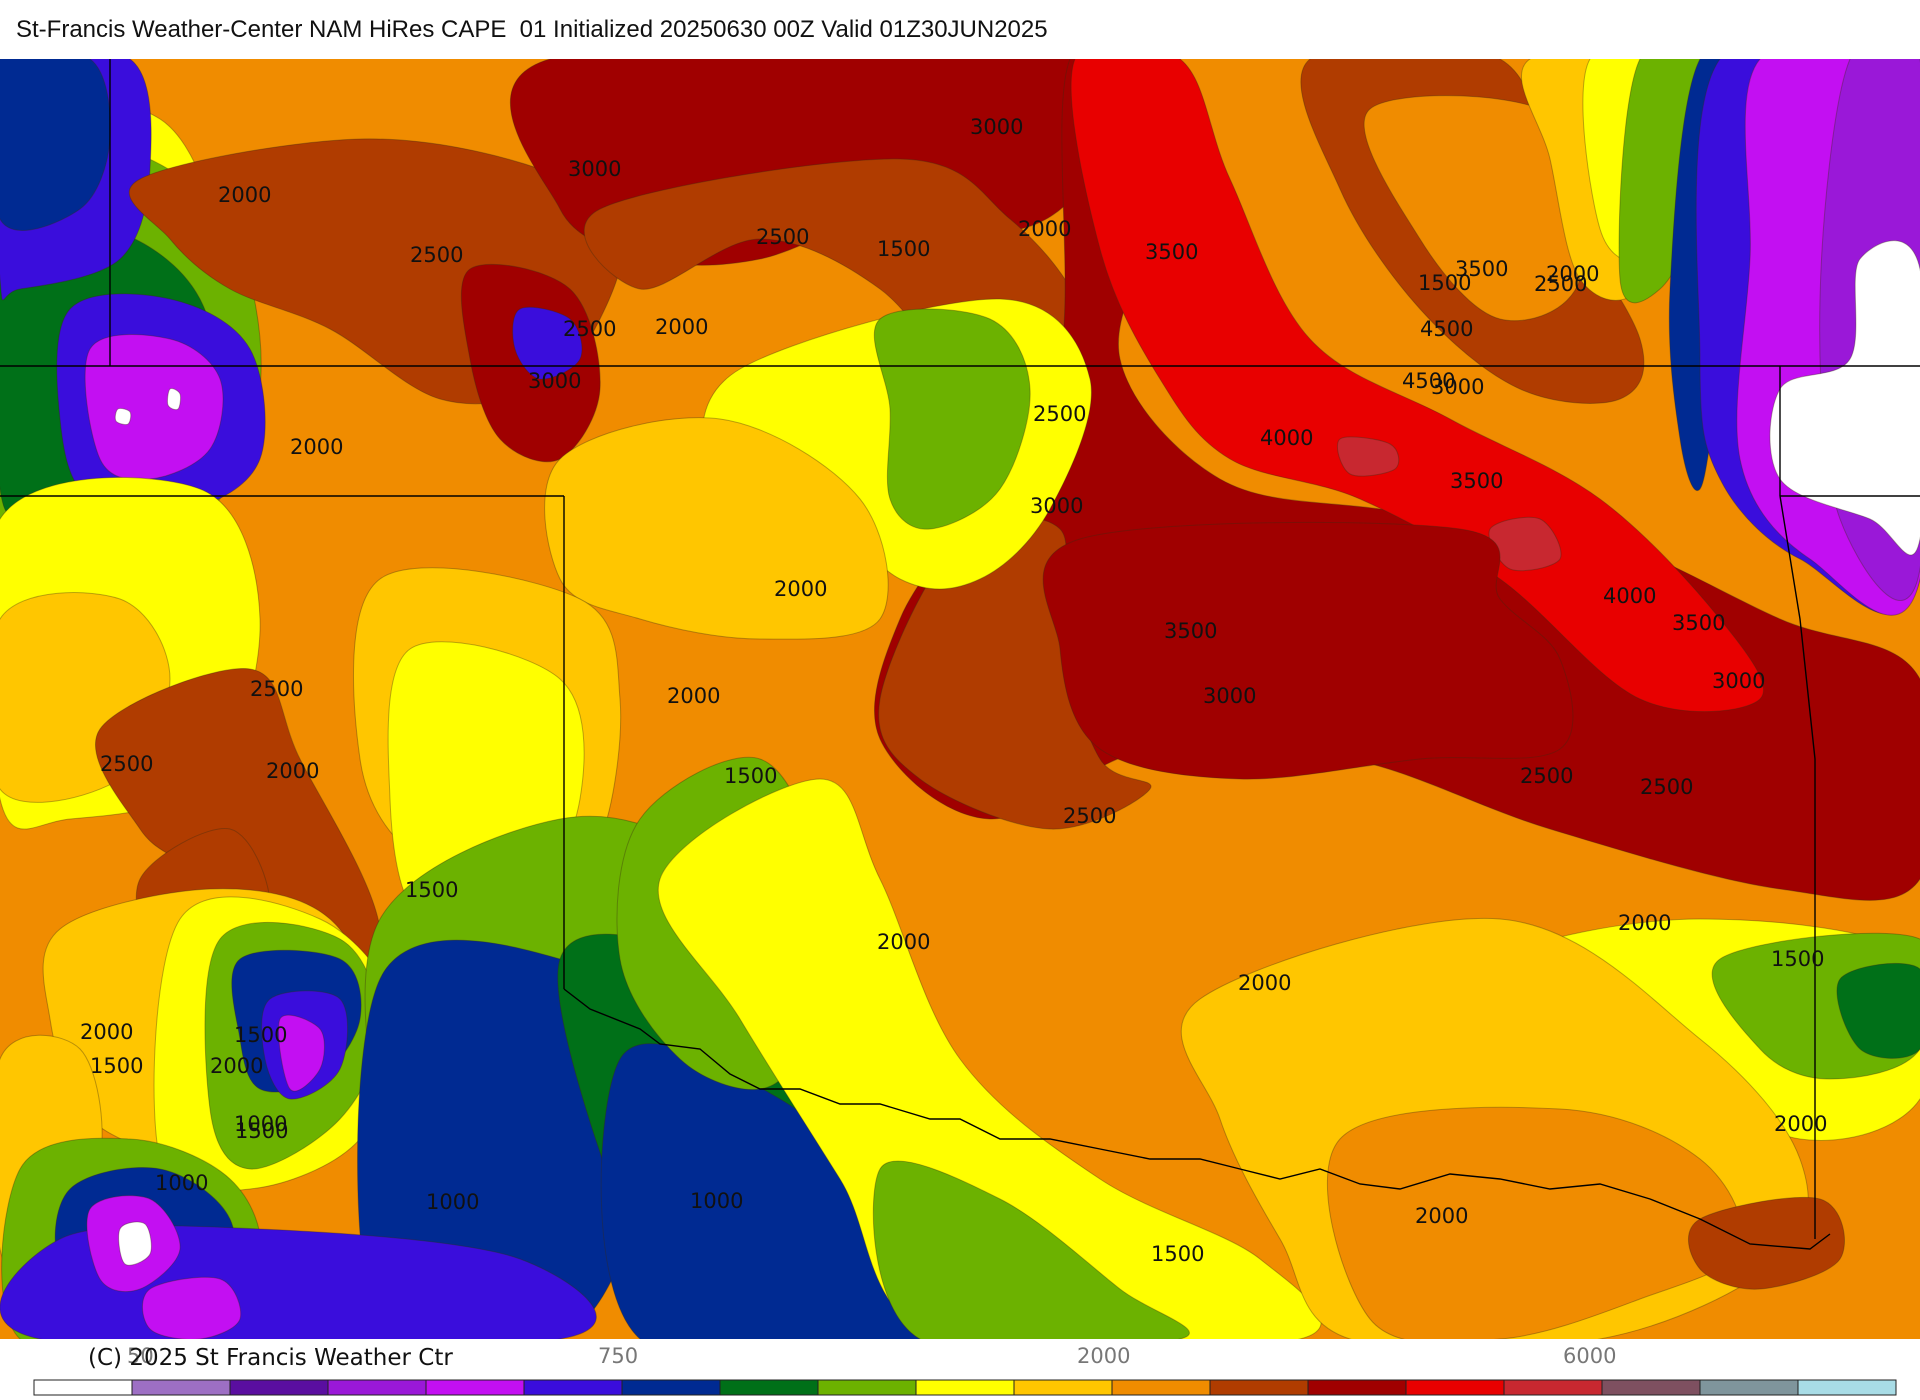 The width and height of the screenshot is (1920, 1400). What do you see at coordinates (1197, 1119) in the screenshot?
I see `border-tx-ok` at bounding box center [1197, 1119].